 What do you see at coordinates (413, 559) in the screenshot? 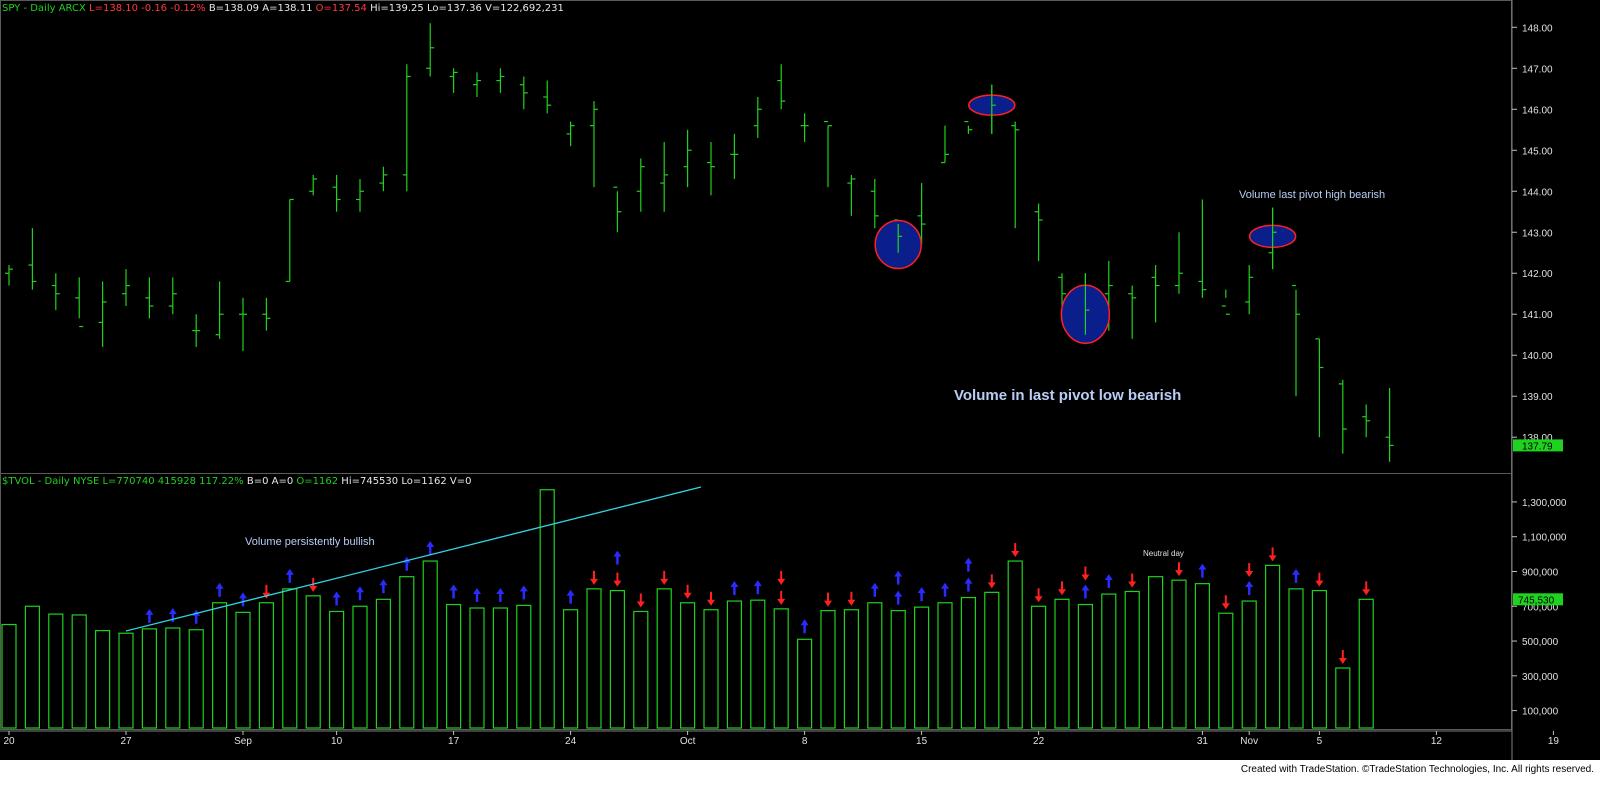
I see `volume-trendline` at bounding box center [413, 559].